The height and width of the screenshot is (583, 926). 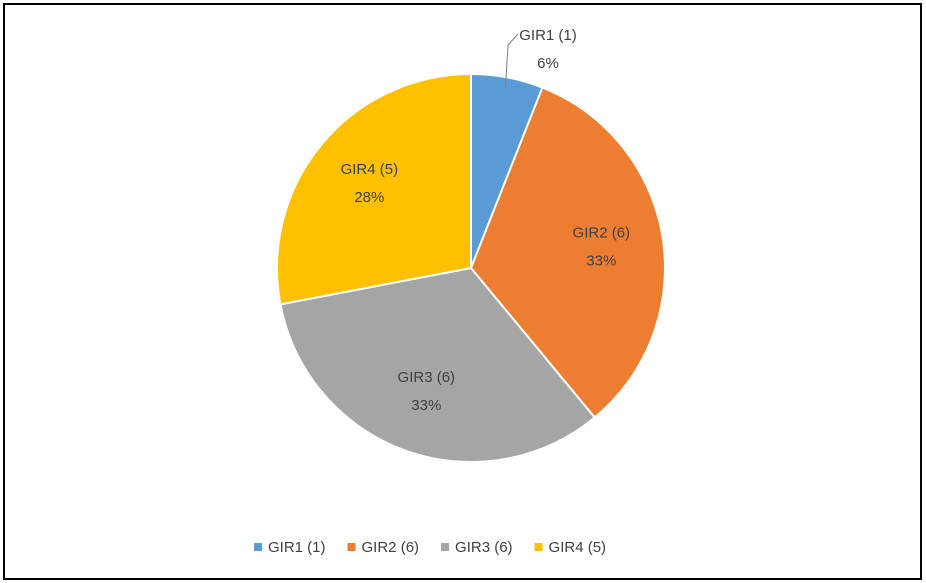 I want to click on data-label-value: 28%, so click(x=369, y=197).